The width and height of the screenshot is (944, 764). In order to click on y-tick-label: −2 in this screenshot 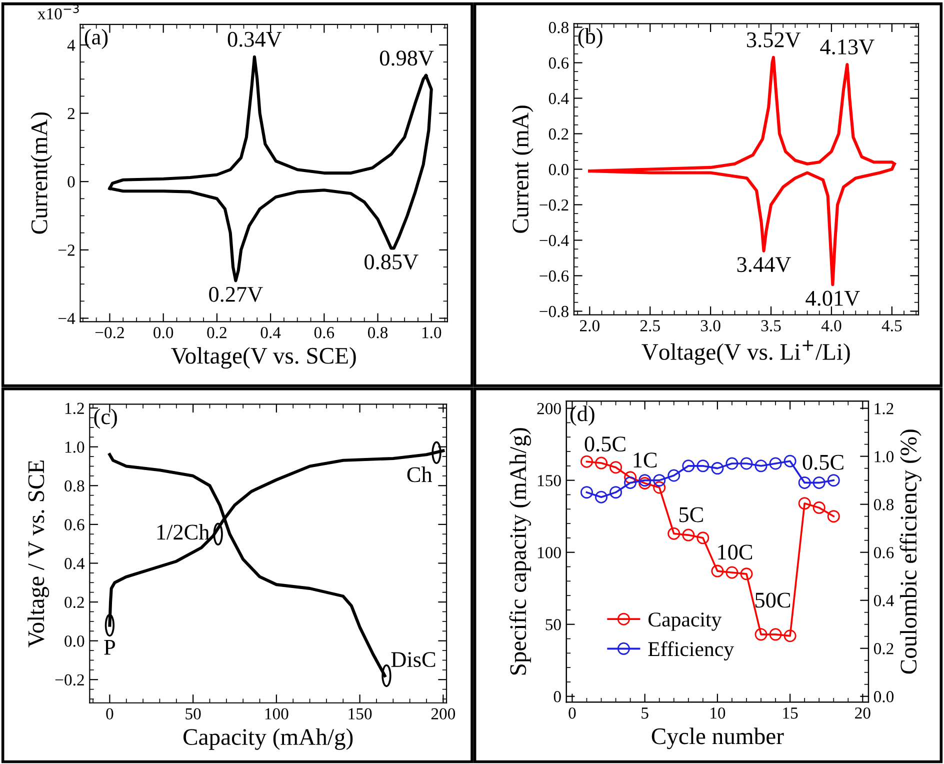, I will do `click(66, 250)`.